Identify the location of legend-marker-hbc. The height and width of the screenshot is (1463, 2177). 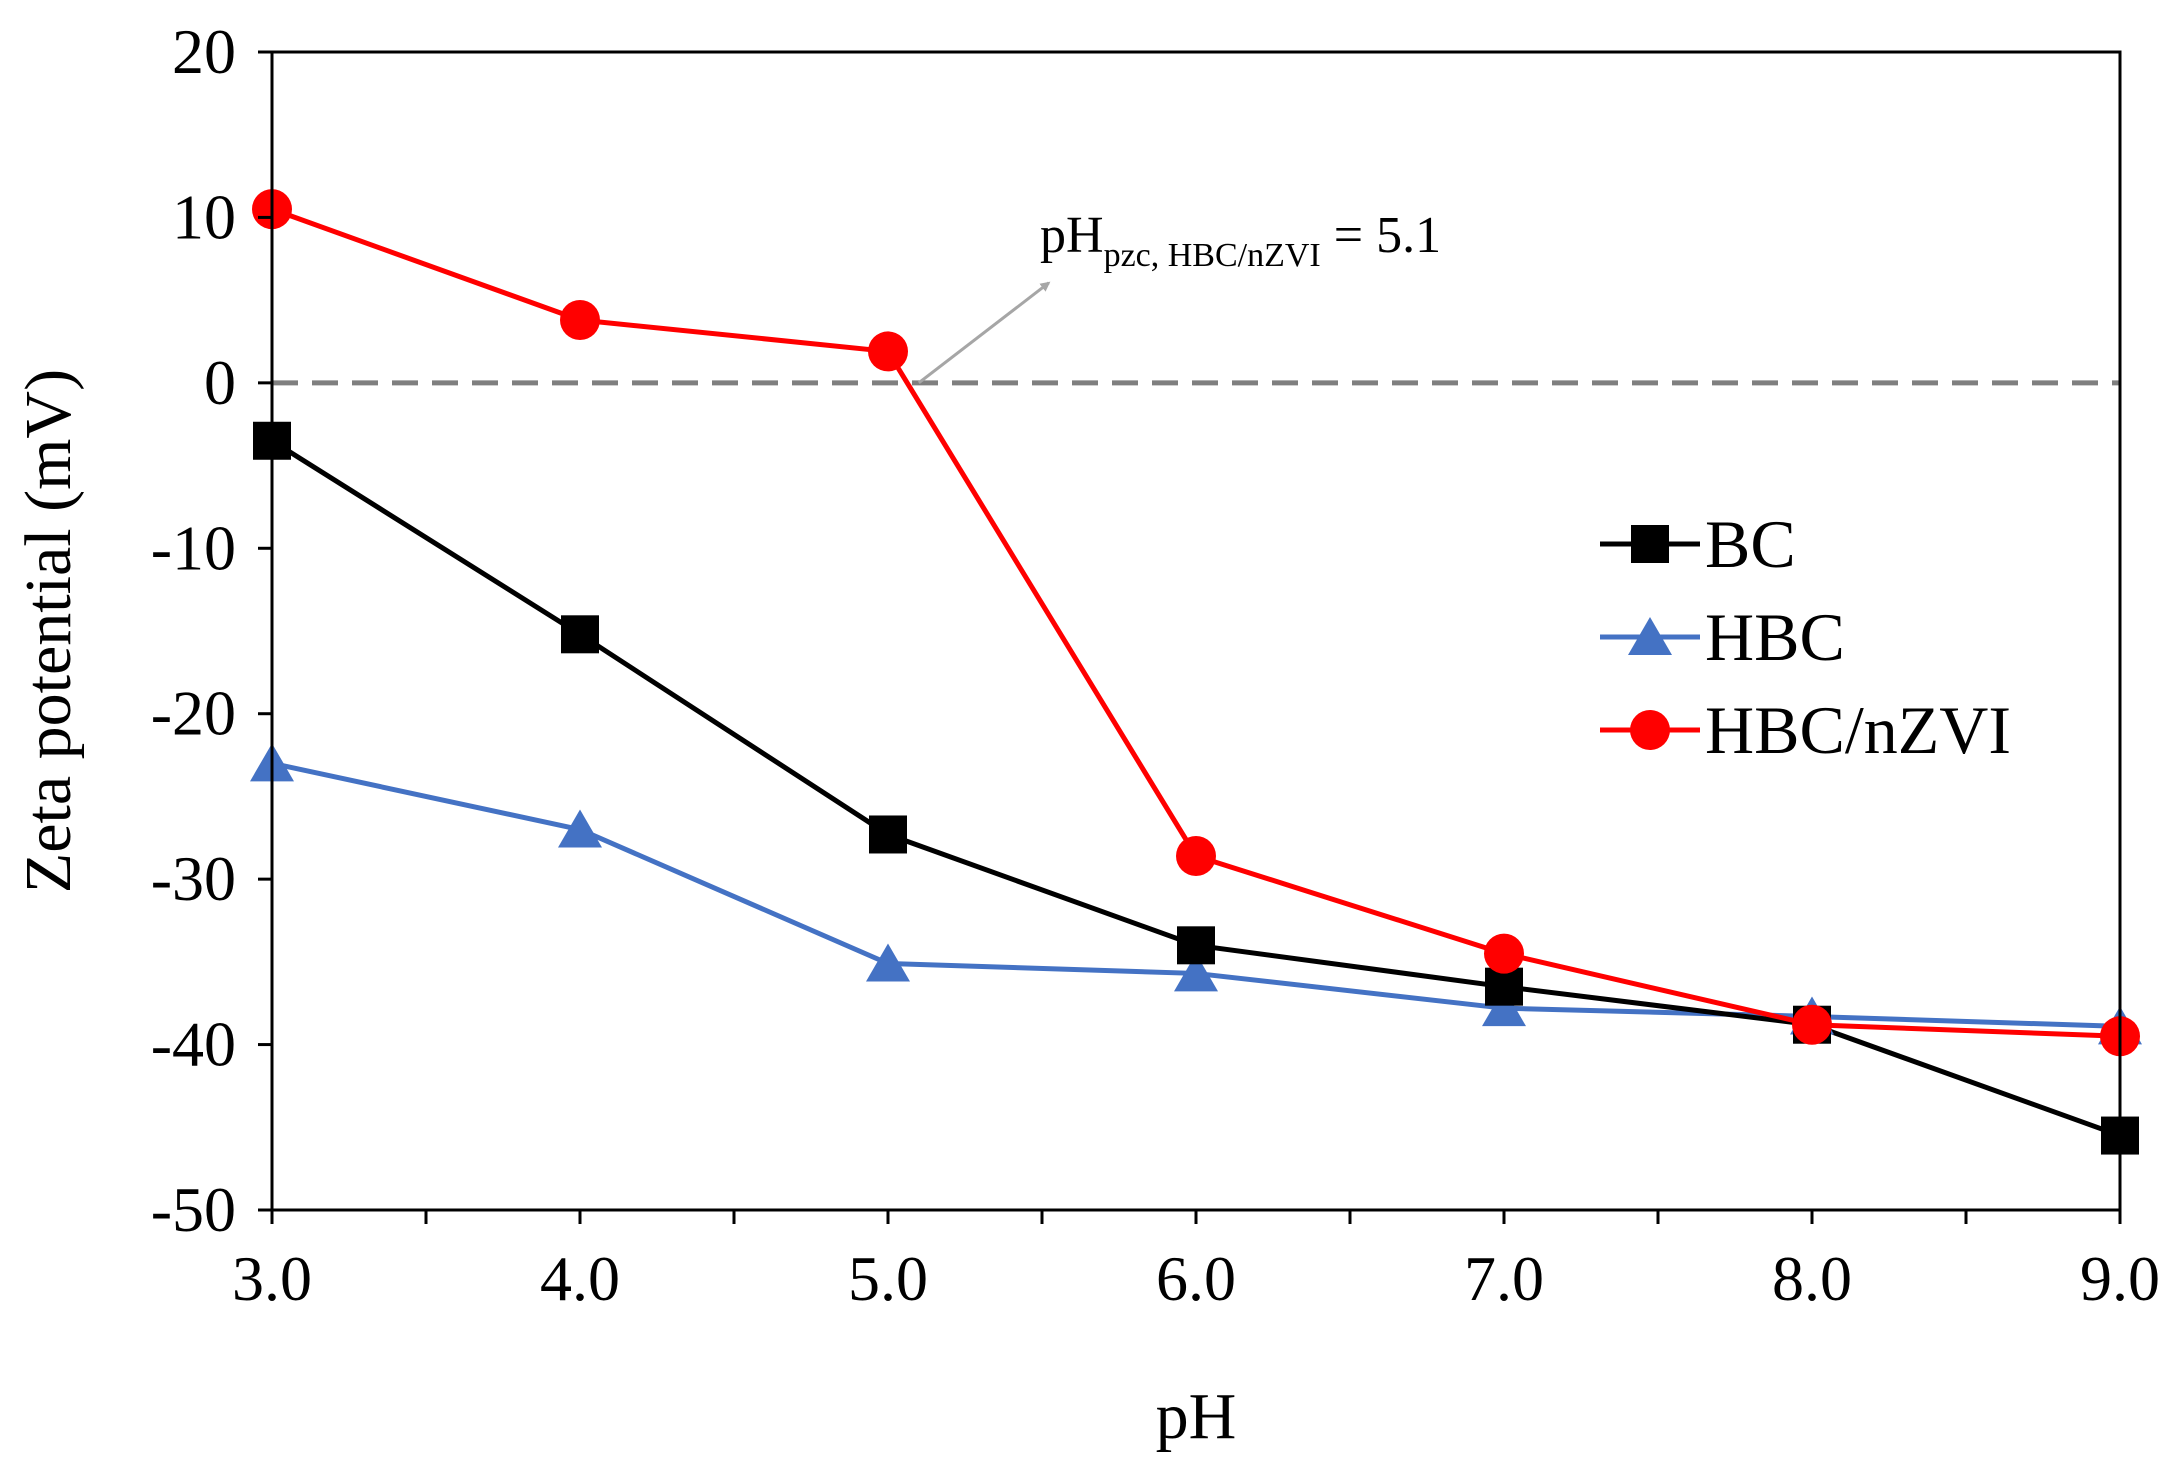
(1650, 636).